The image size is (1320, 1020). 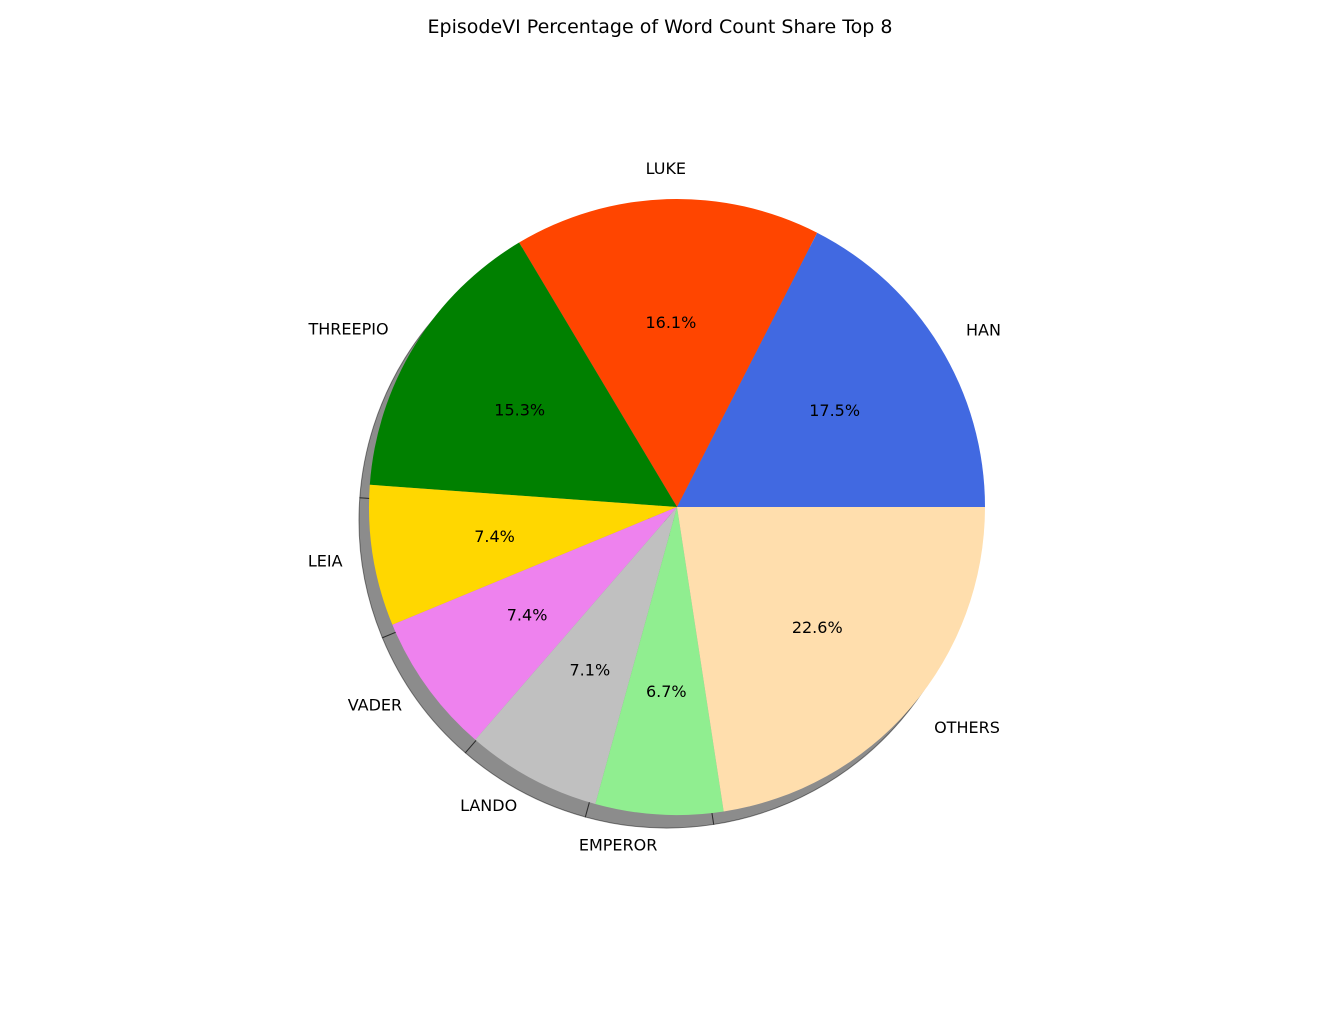 What do you see at coordinates (618, 845) in the screenshot?
I see `slice-label-emperor: EMPEROR` at bounding box center [618, 845].